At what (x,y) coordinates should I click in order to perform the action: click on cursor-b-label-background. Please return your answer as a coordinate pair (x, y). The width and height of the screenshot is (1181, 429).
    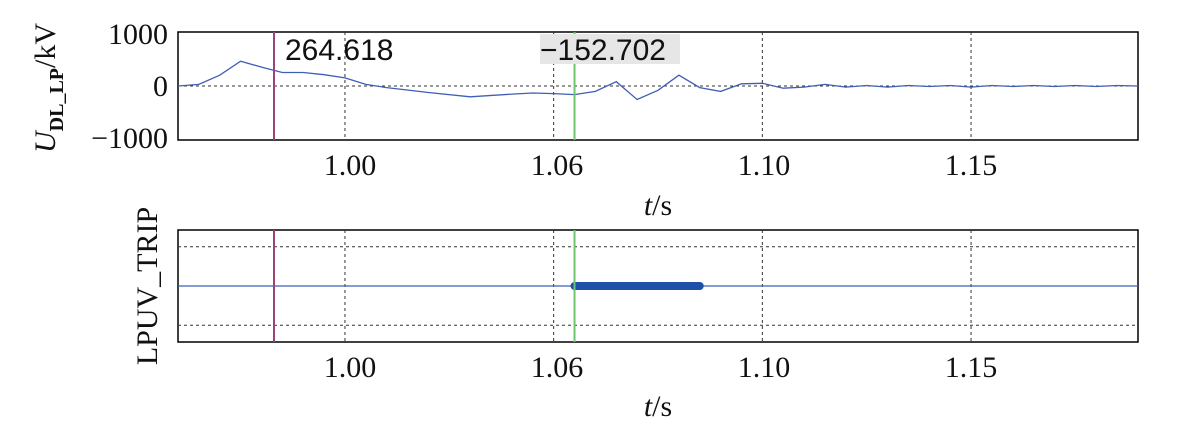
    Looking at the image, I should click on (610, 49).